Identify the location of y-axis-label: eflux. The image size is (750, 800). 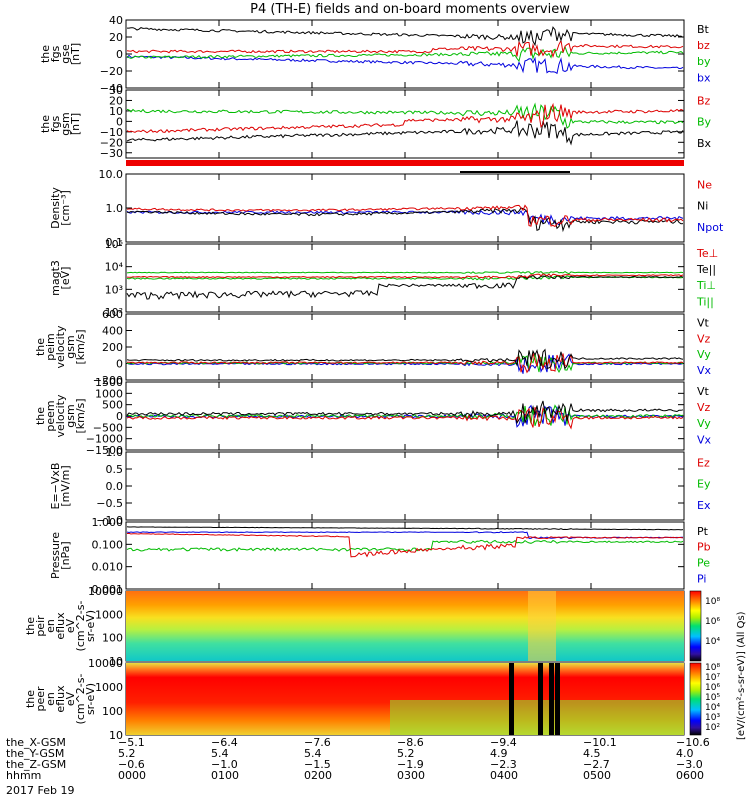
(60, 626).